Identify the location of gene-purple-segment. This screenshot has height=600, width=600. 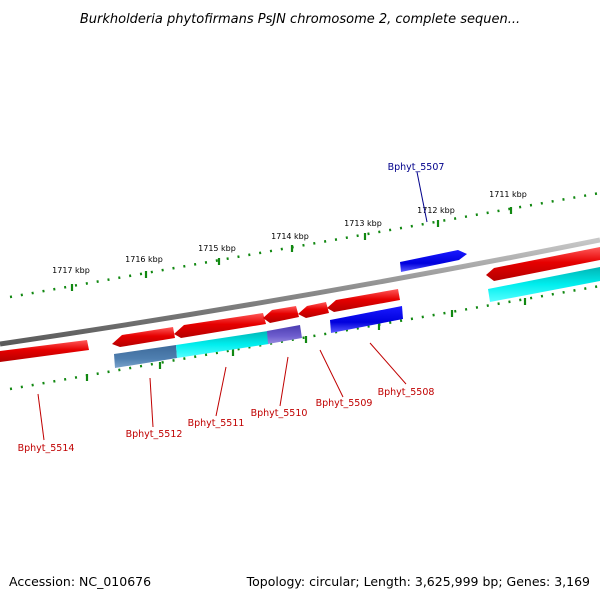
(284, 334).